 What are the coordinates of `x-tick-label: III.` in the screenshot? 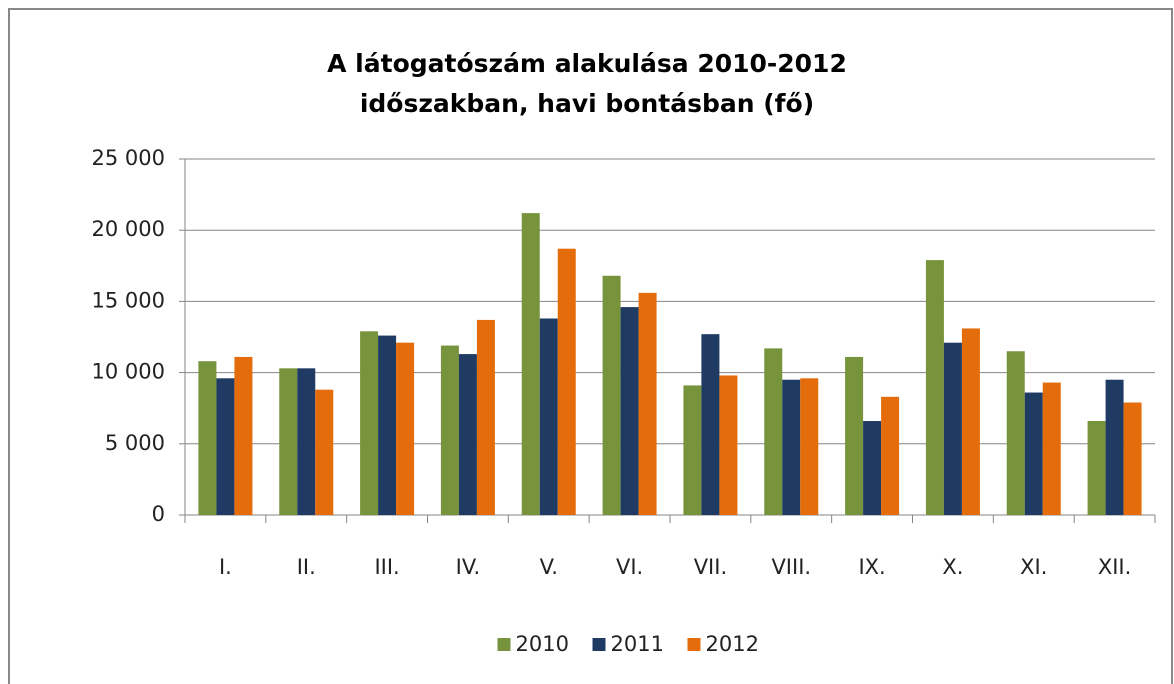 It's located at (386, 567).